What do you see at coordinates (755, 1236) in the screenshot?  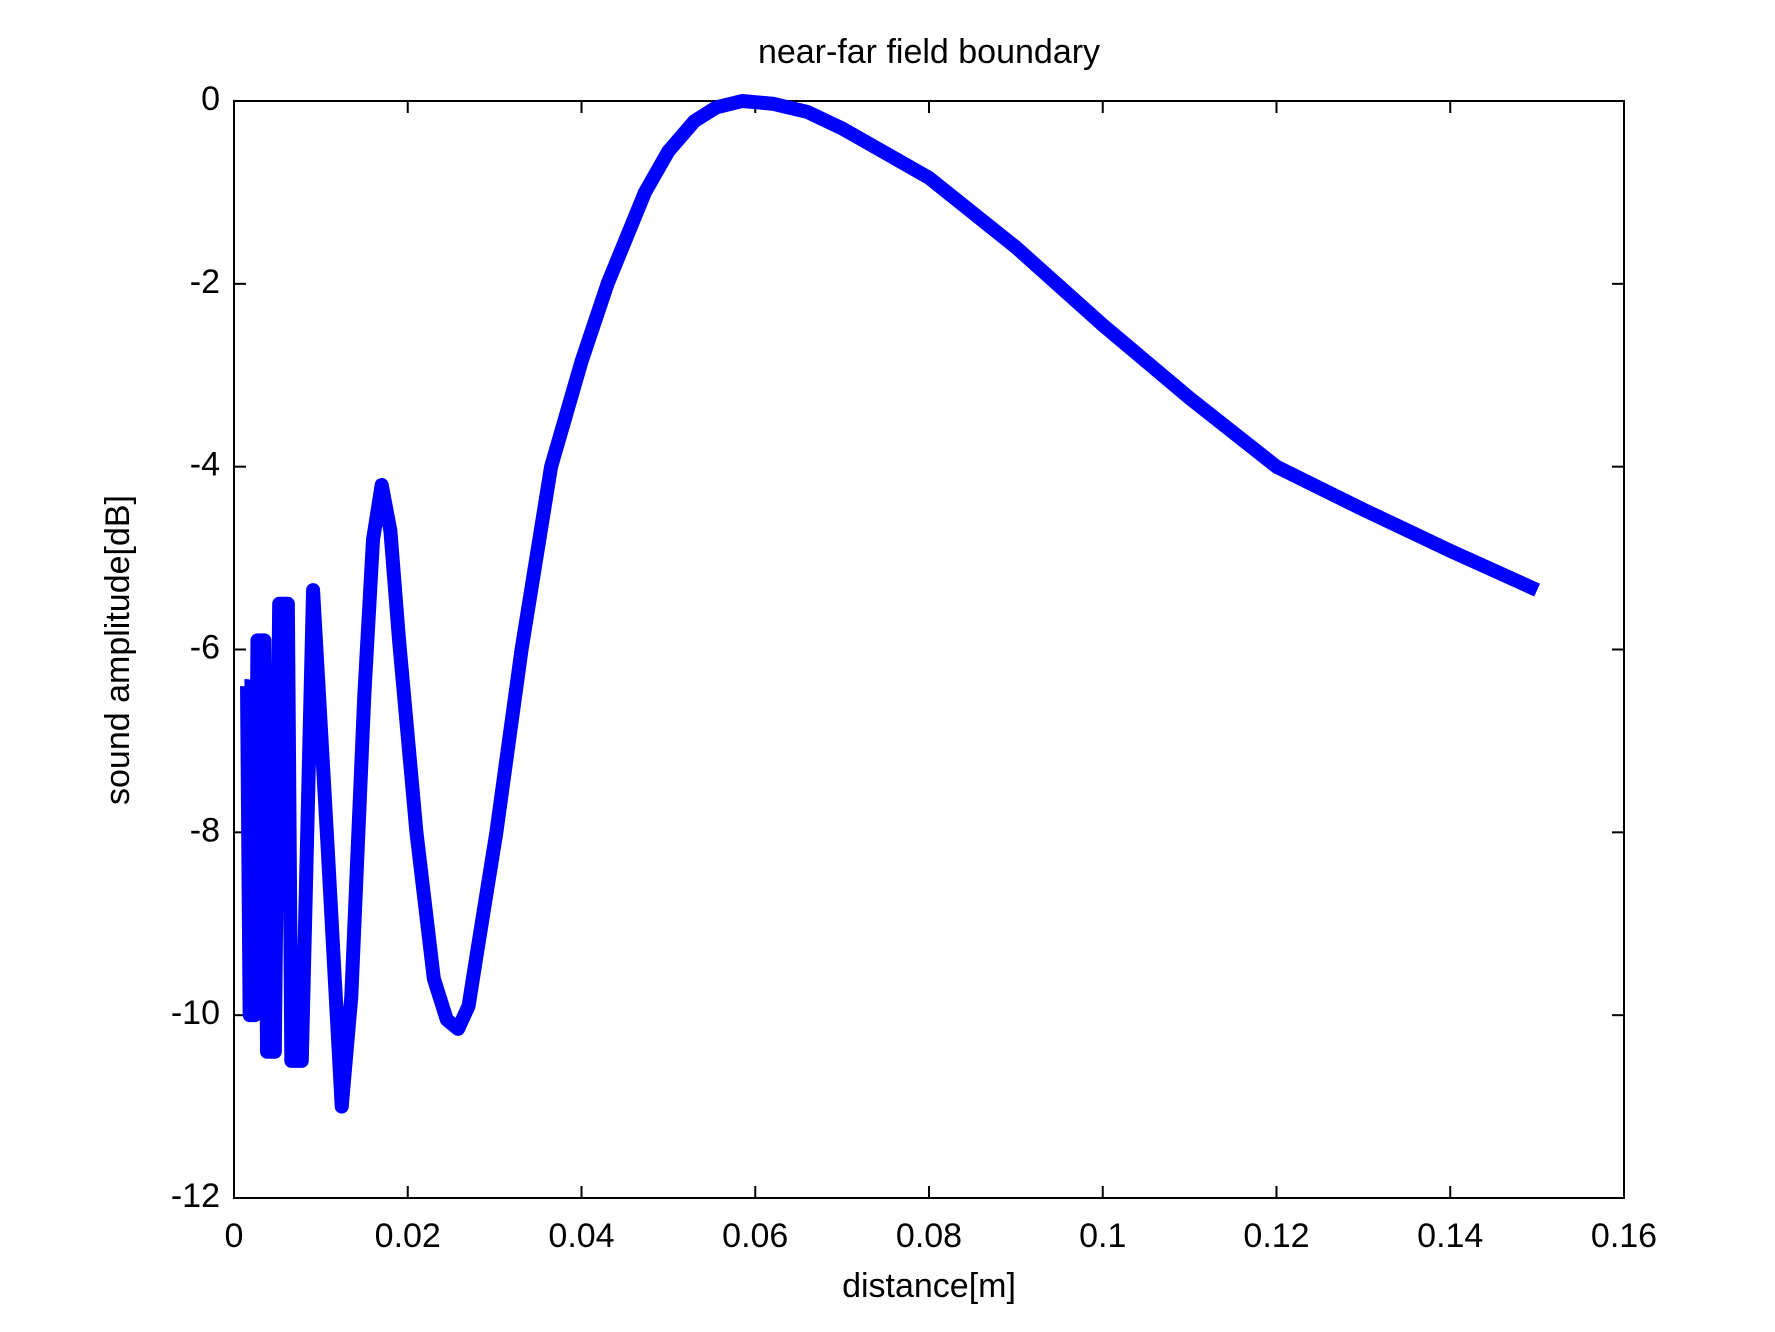 I see `x-tick-label: 0.06` at bounding box center [755, 1236].